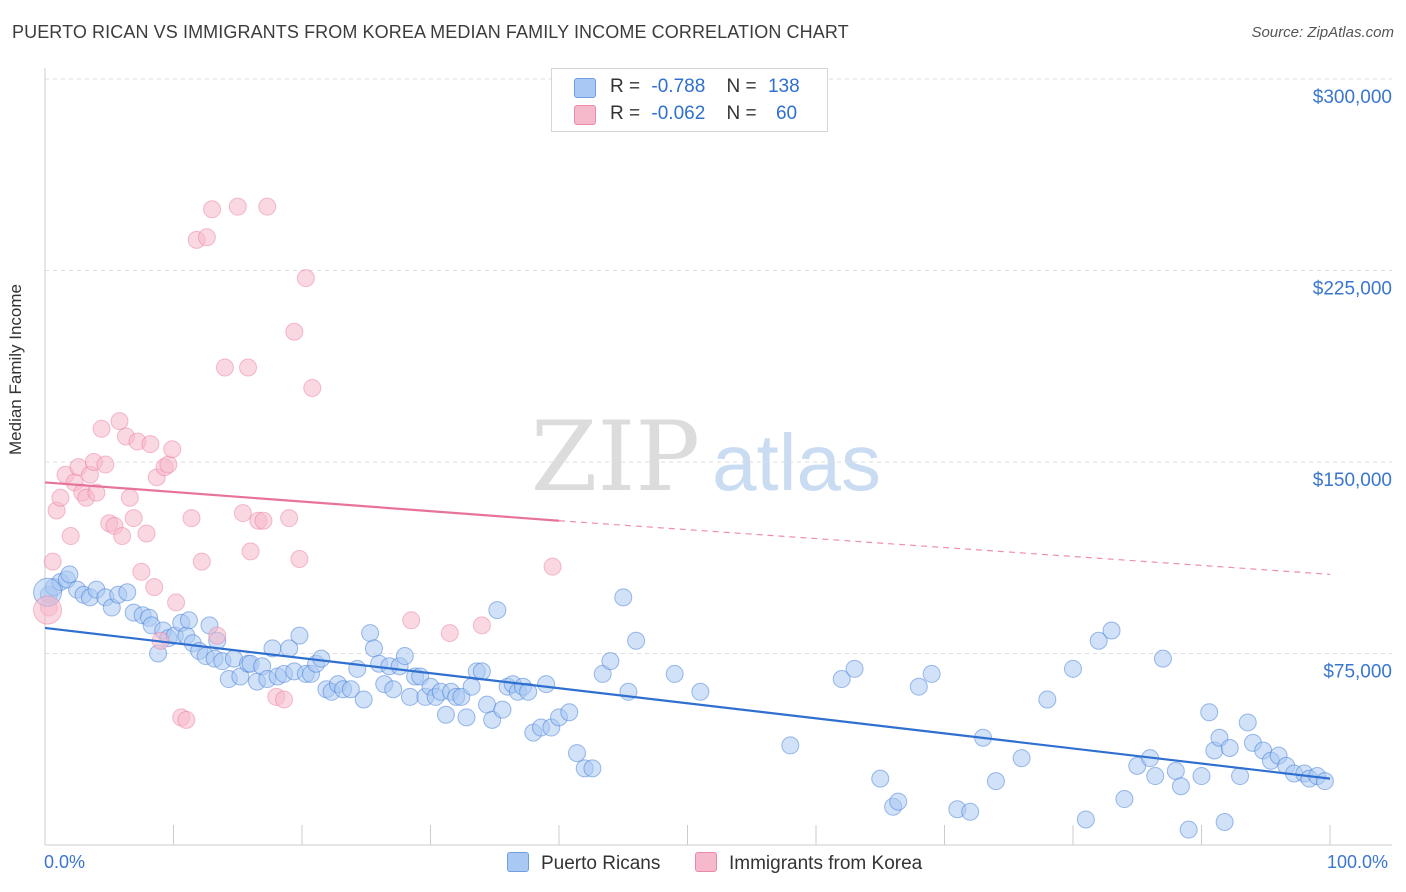 This screenshot has width=1406, height=892. What do you see at coordinates (741, 113) in the screenshot?
I see `legend-n-label: N =` at bounding box center [741, 113].